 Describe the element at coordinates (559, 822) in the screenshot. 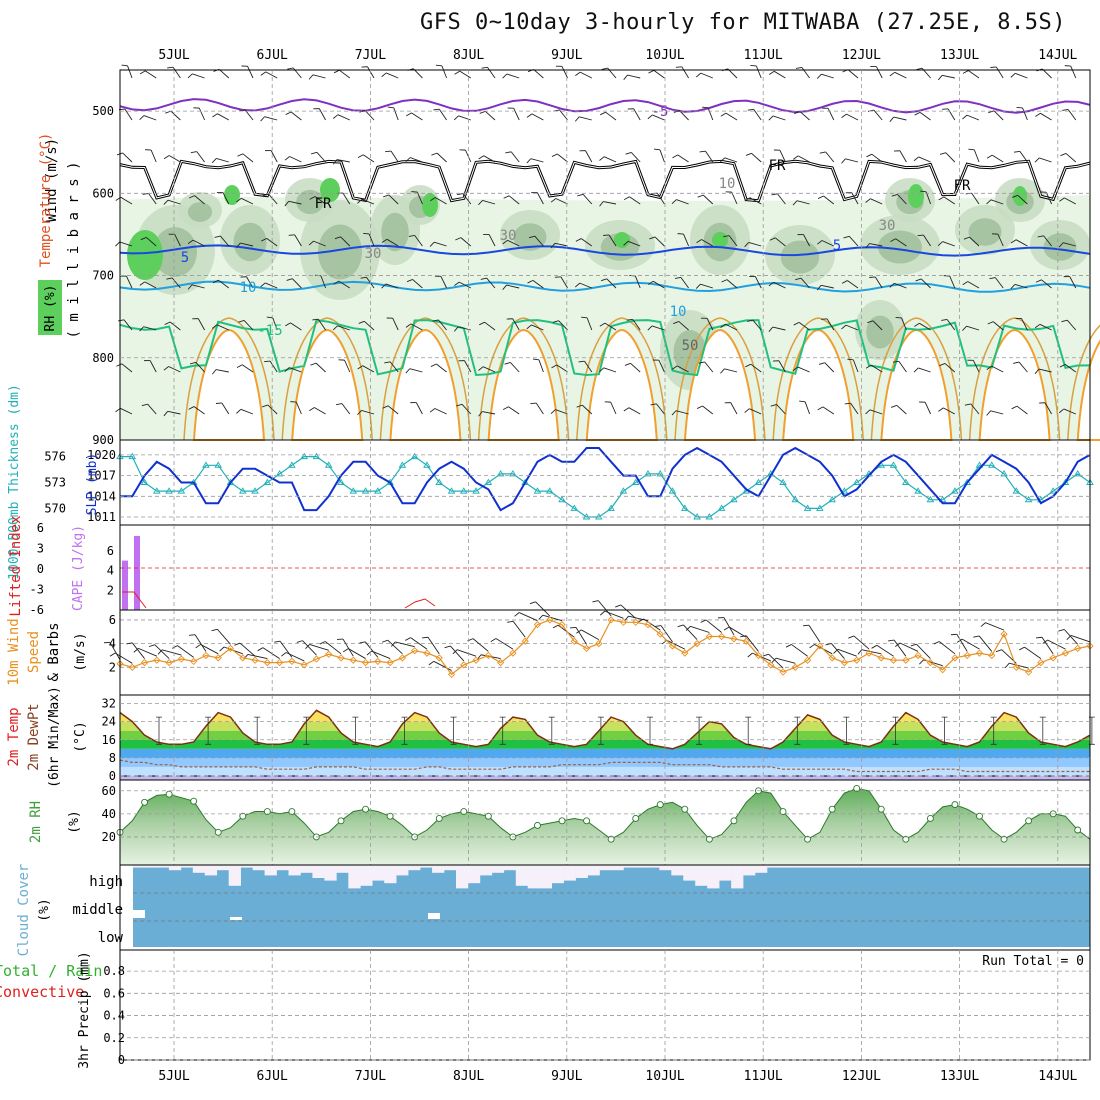

I see `rh2m-panel: 60 40 20 2m RH (%)` at that location.